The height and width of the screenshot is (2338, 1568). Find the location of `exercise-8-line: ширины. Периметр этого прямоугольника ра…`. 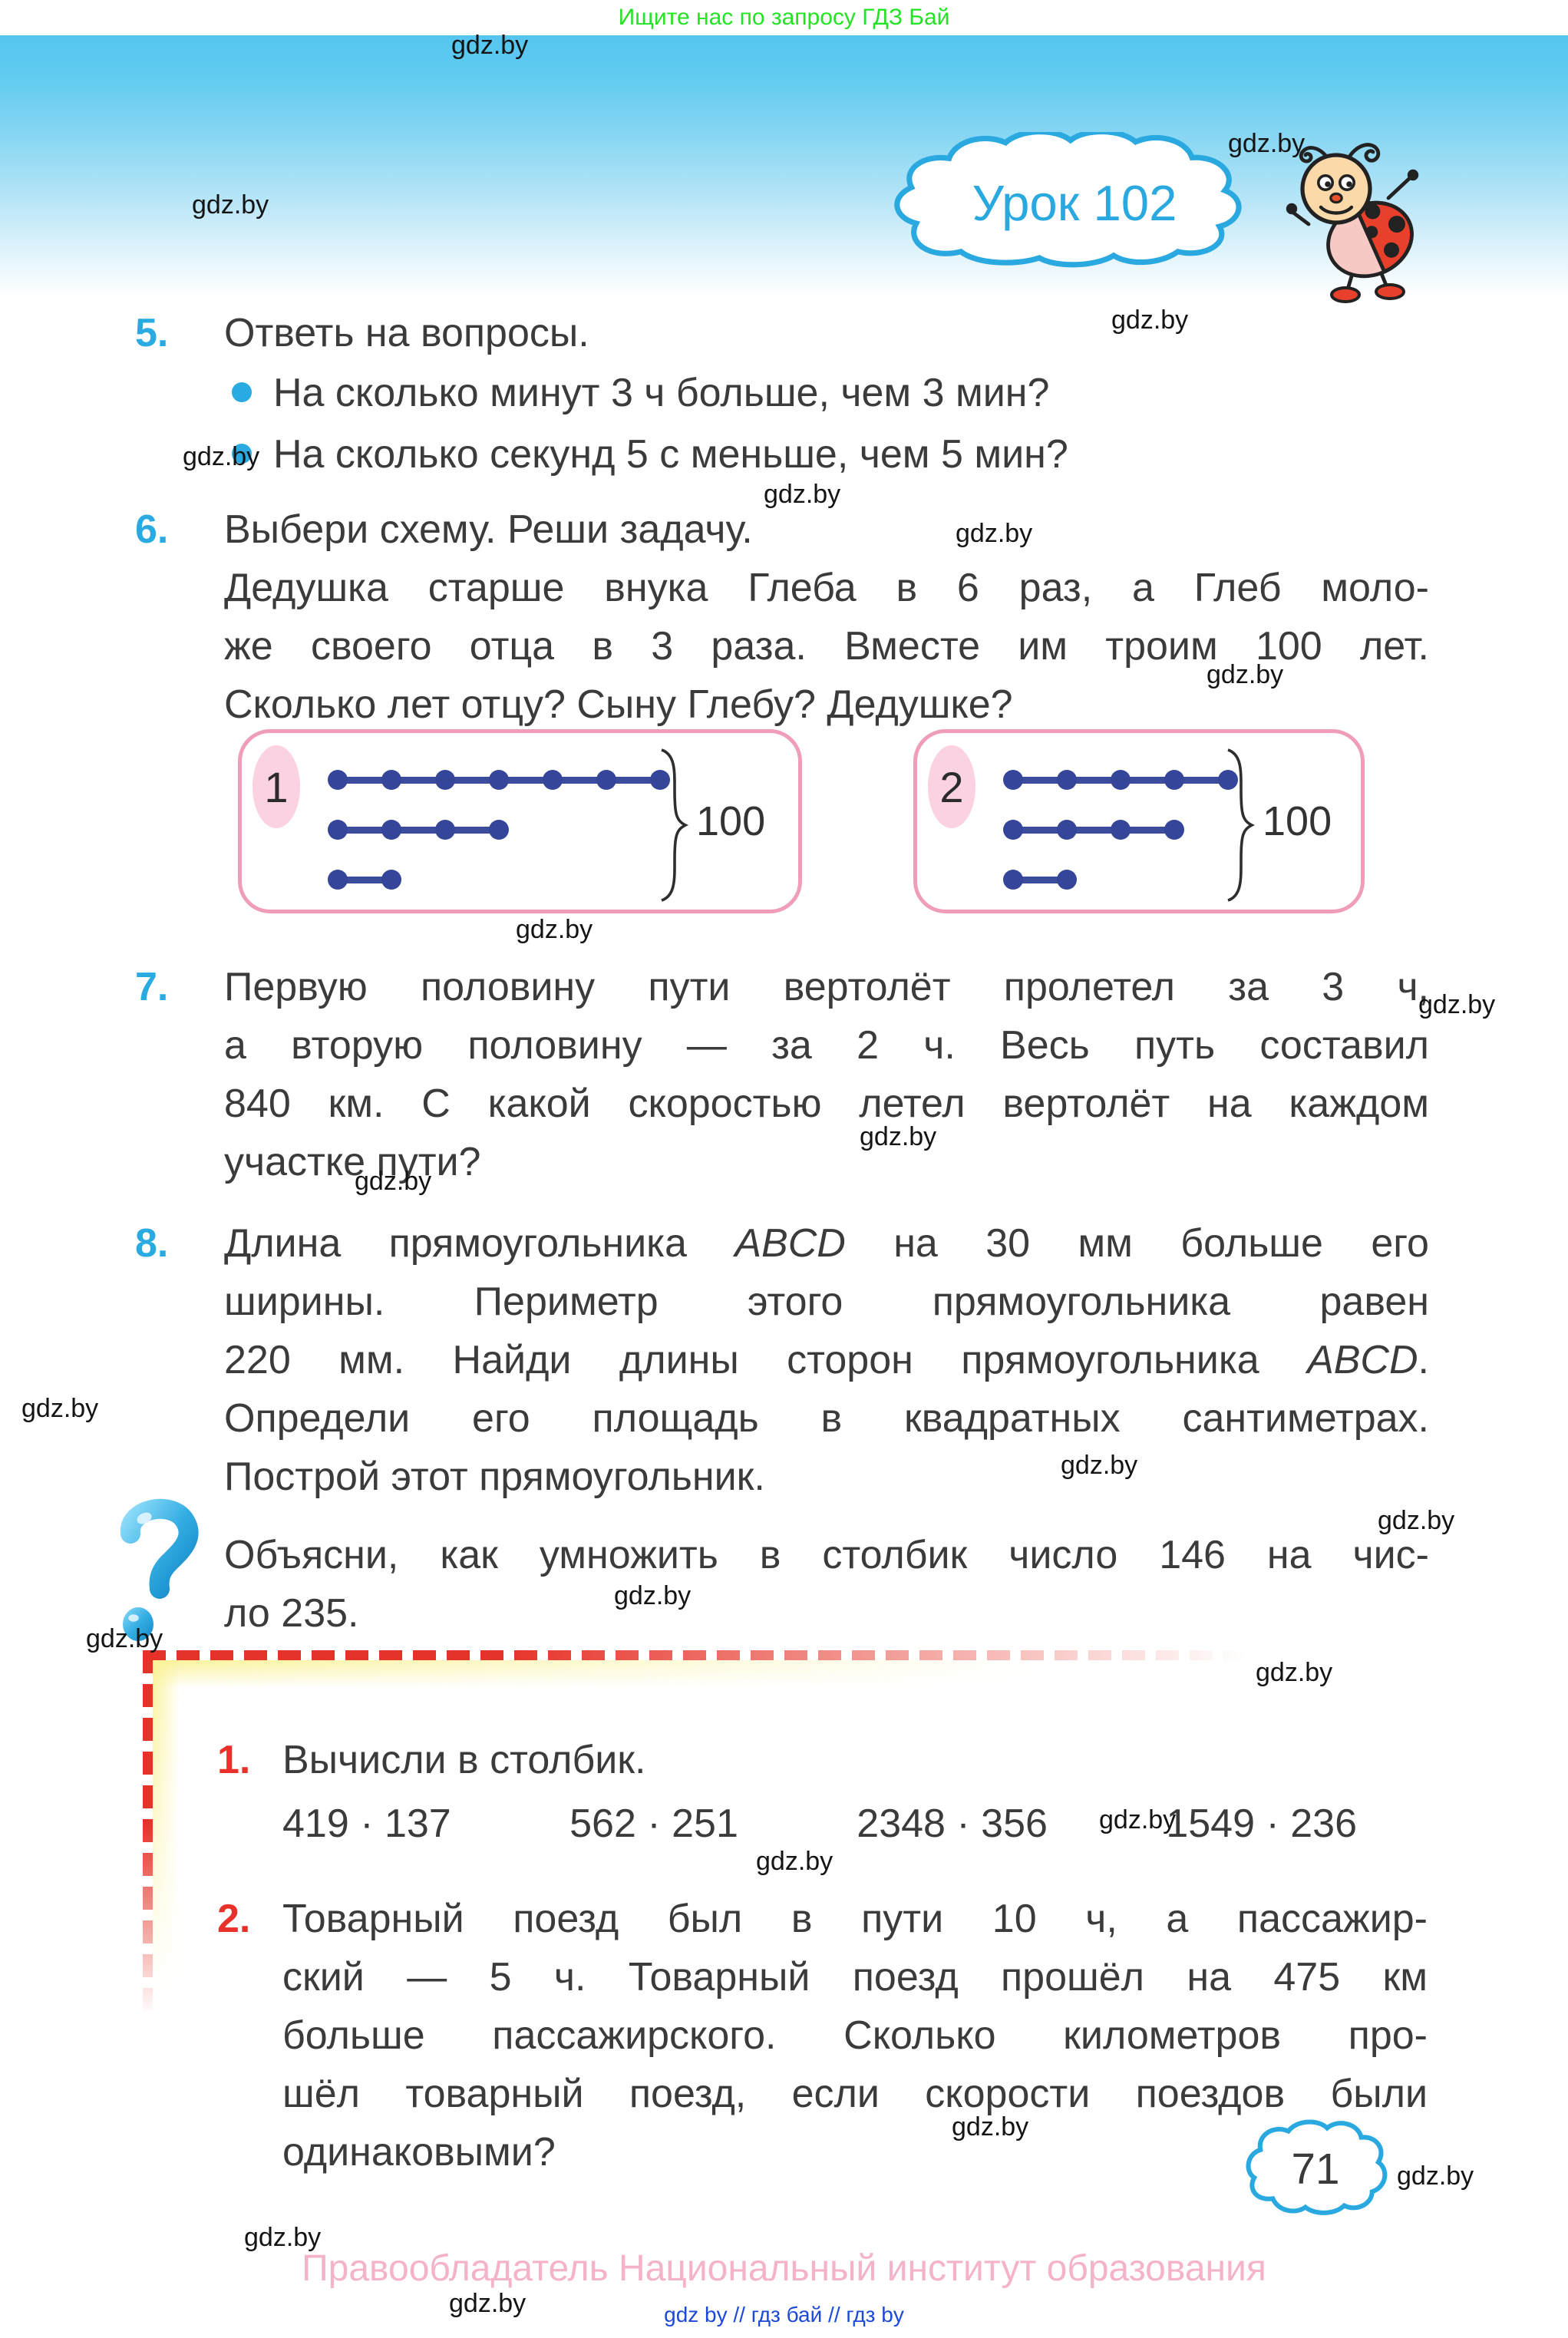

exercise-8-line: ширины. Периметр этого прямоугольника ра… is located at coordinates (826, 1302).